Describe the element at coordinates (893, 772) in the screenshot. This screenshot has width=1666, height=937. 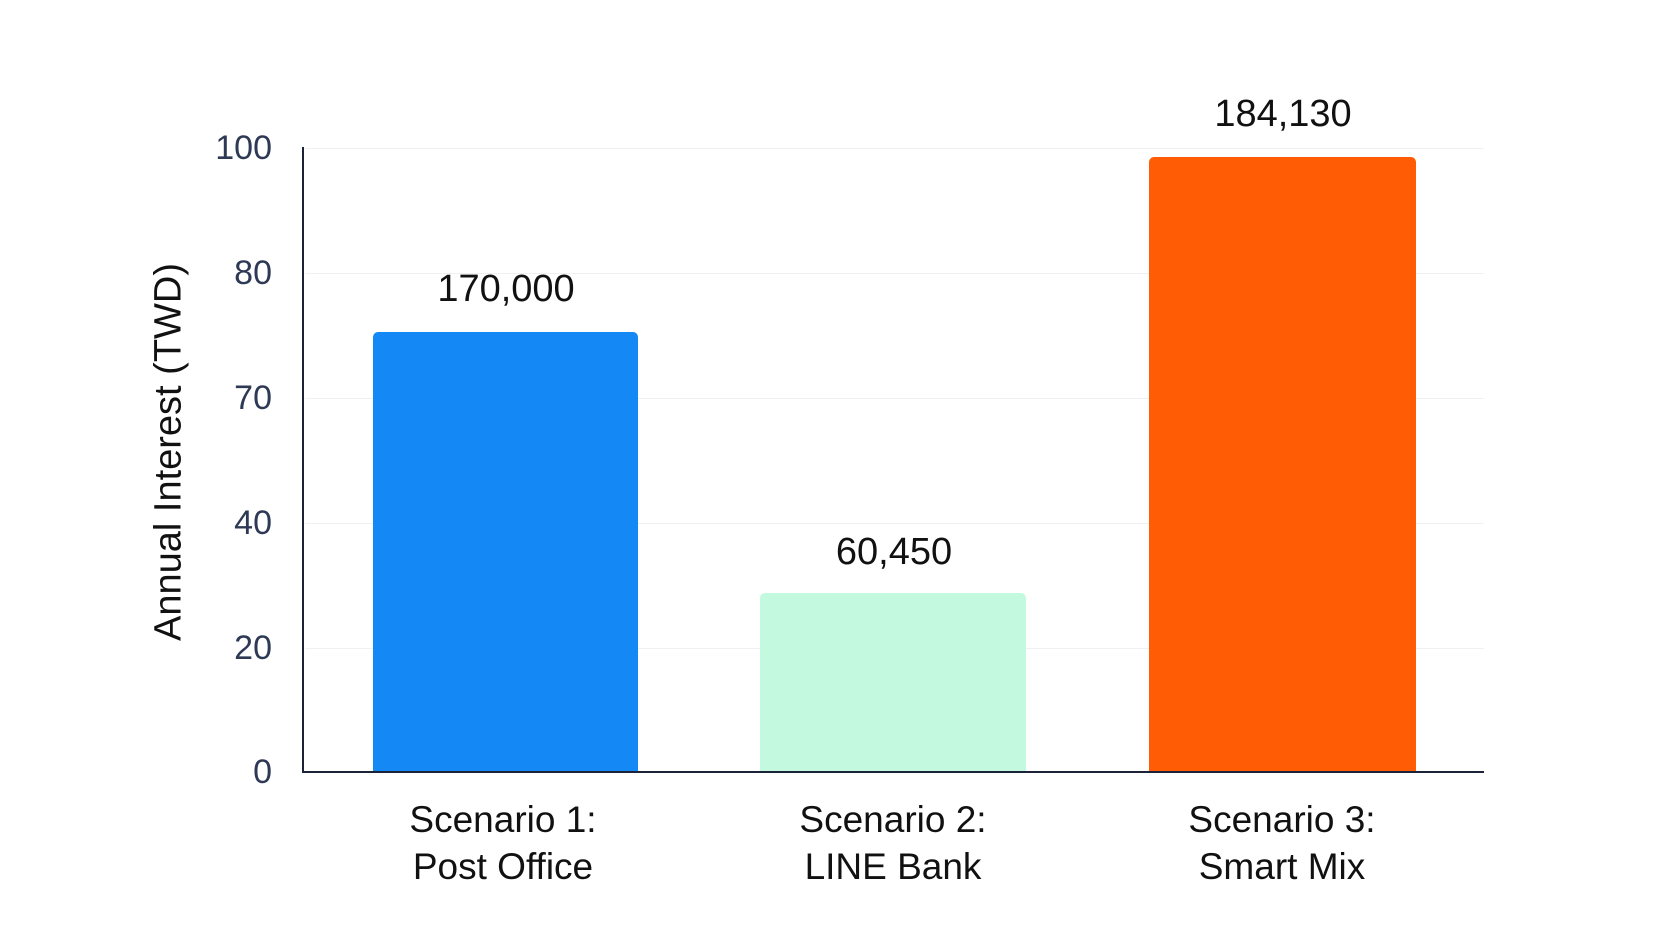
I see `x-axis-line` at that location.